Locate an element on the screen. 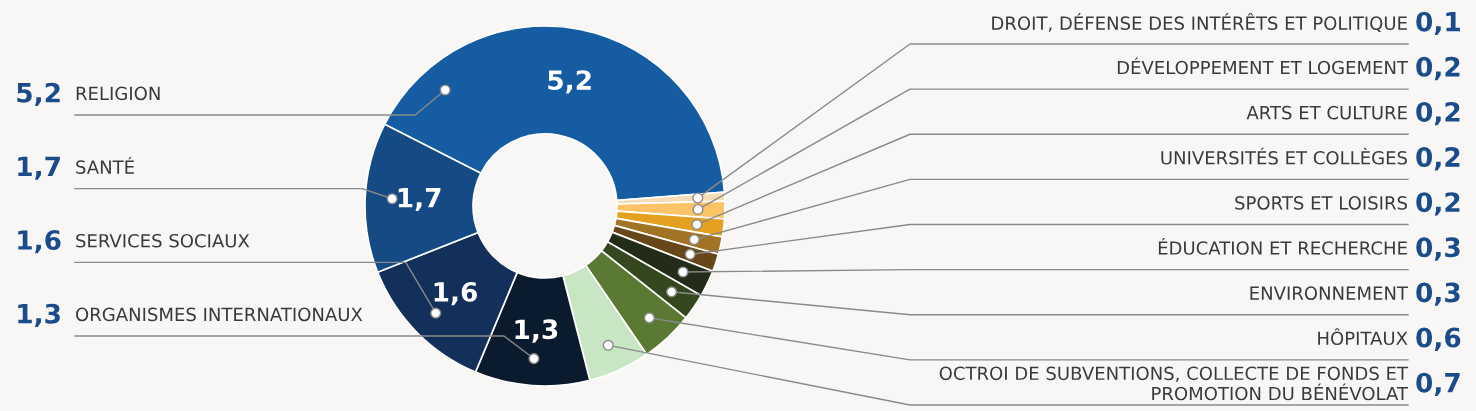  slice-label: SPORTS ET LOISIRS is located at coordinates (1321, 203).